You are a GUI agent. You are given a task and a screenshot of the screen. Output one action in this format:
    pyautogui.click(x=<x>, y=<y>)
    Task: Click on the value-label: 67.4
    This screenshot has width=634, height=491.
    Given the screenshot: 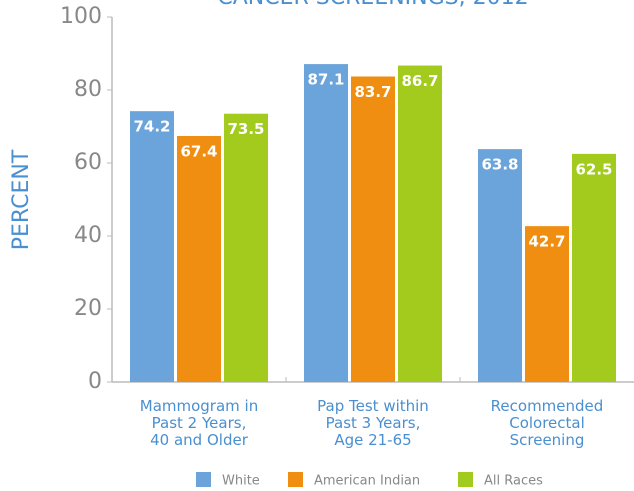 What is the action you would take?
    pyautogui.click(x=198, y=151)
    